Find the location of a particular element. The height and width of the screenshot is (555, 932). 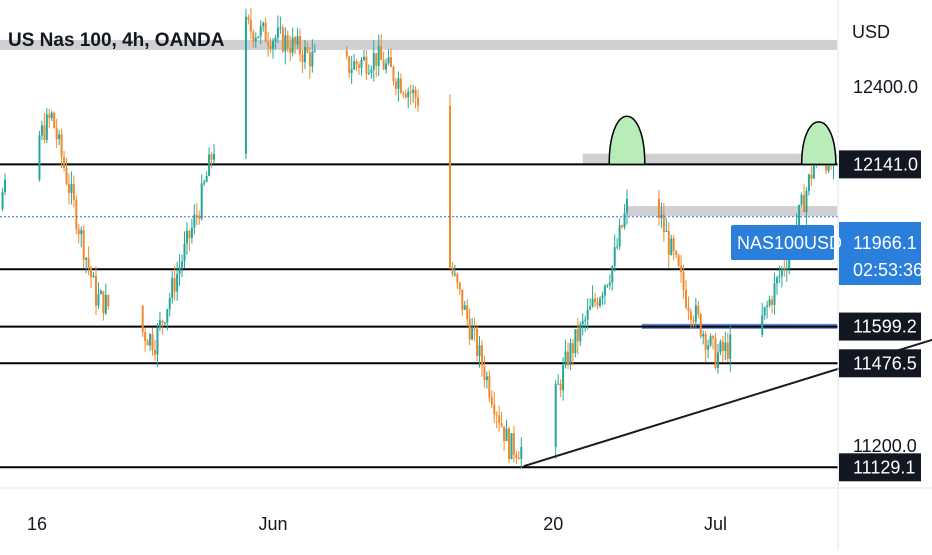

y-tick-labels: 12400.0 11200.0 is located at coordinates (885, 266).